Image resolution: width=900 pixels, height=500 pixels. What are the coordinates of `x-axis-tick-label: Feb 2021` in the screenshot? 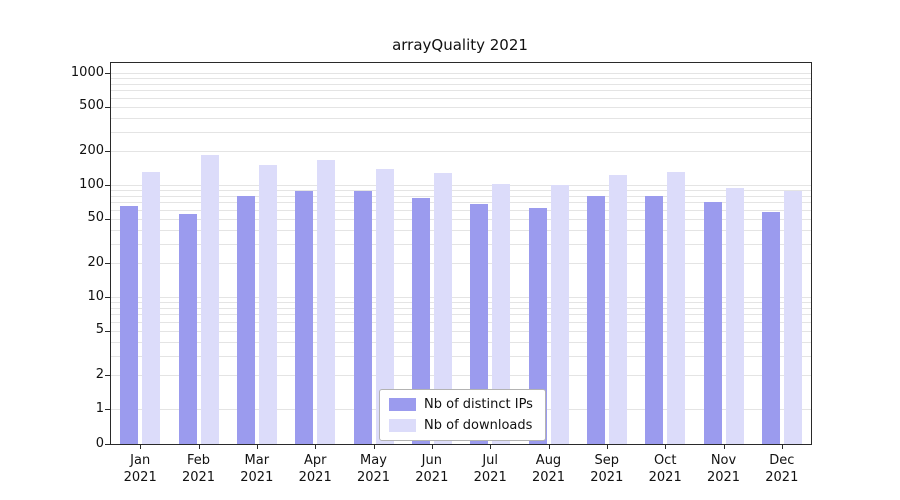 It's located at (198, 469).